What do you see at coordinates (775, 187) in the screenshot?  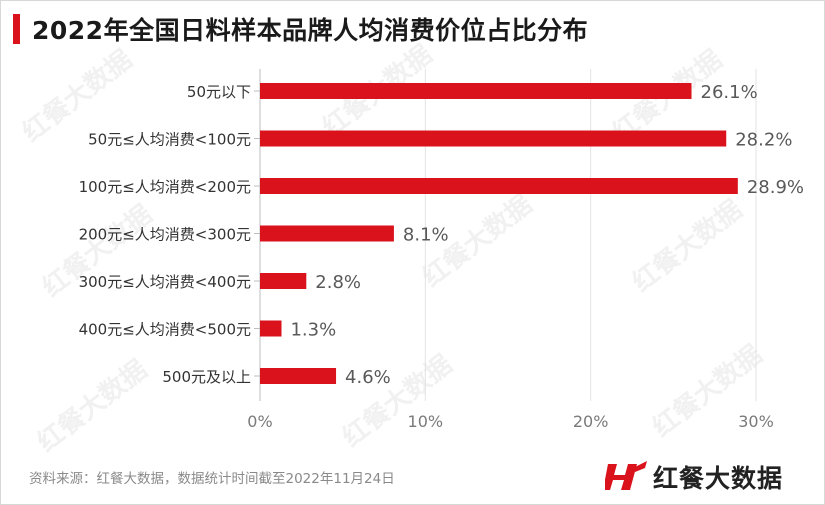 I see `value-label: 28.9%` at bounding box center [775, 187].